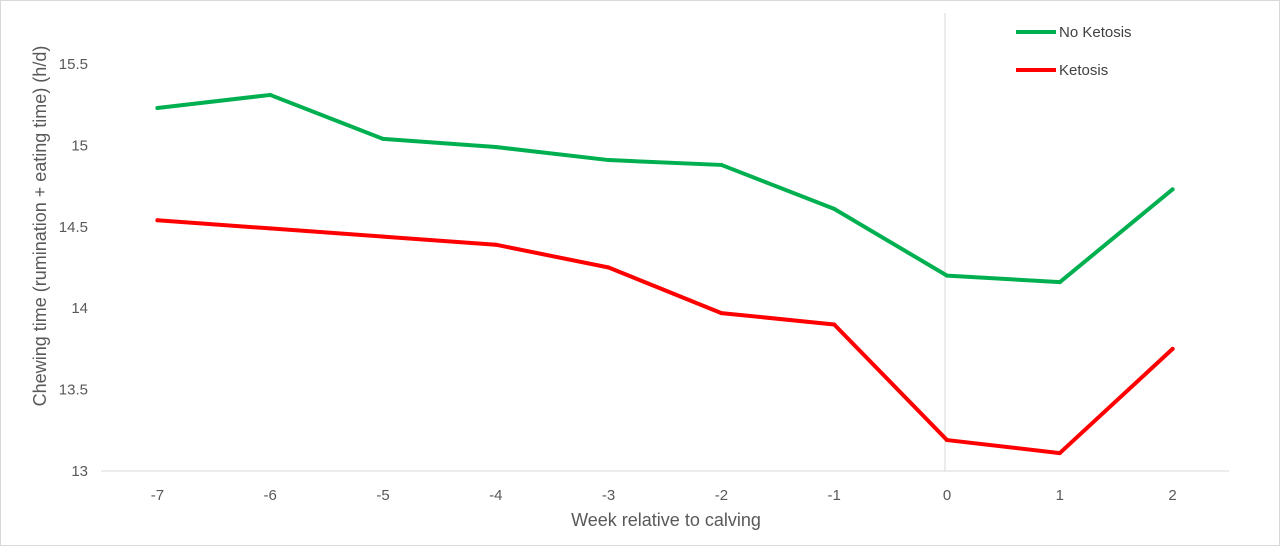 The height and width of the screenshot is (546, 1280). What do you see at coordinates (947, 495) in the screenshot?
I see `x-tick-label: 0` at bounding box center [947, 495].